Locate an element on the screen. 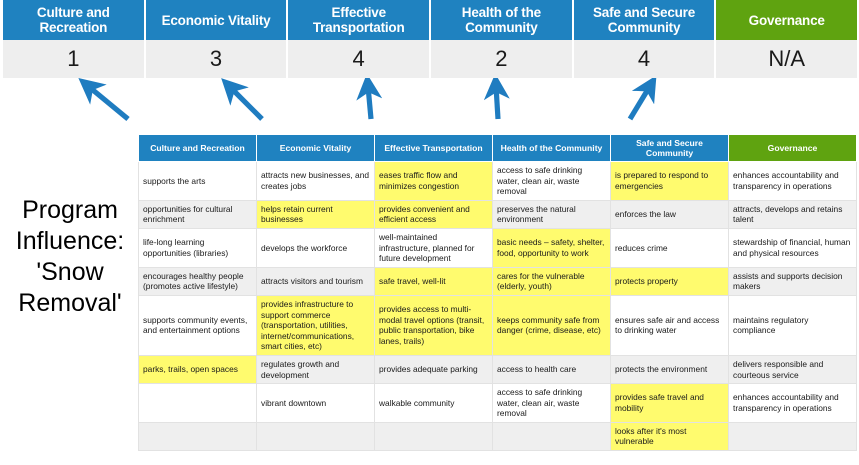  scorecard-value-cell: 1 is located at coordinates (74, 59).